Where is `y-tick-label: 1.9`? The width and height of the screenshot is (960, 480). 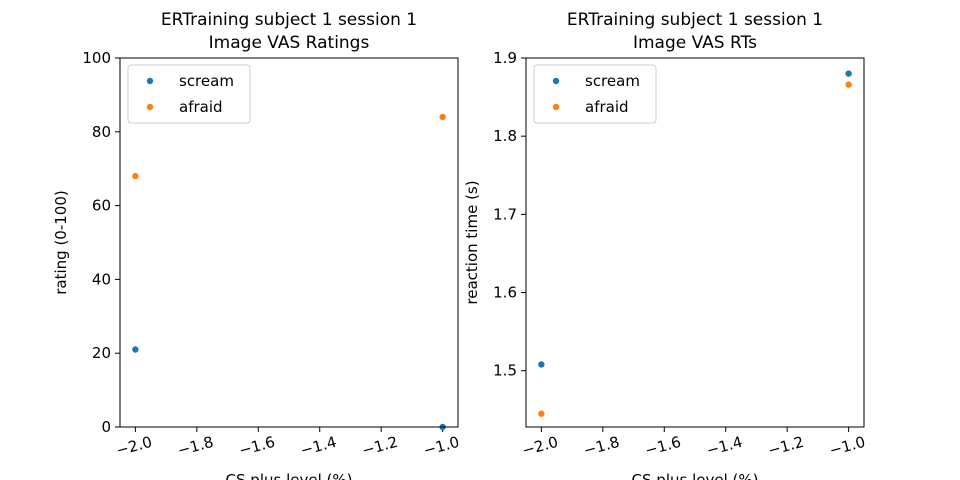
y-tick-label: 1.9 is located at coordinates (505, 58).